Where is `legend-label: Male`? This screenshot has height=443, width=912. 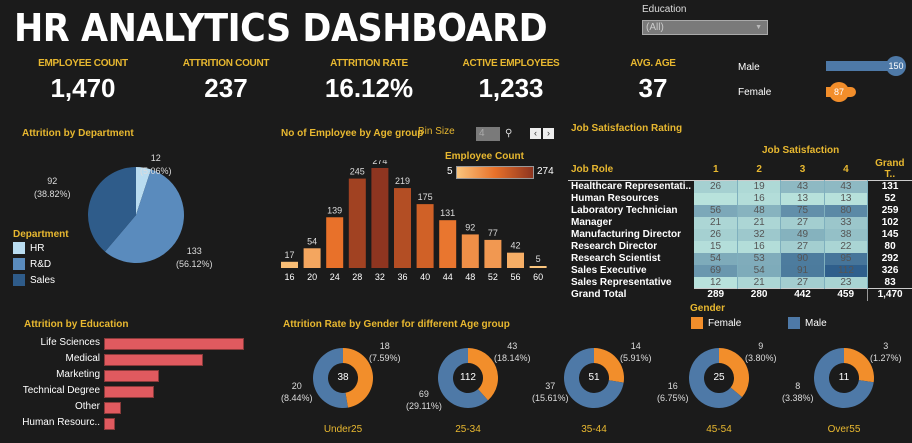 legend-label: Male is located at coordinates (816, 323).